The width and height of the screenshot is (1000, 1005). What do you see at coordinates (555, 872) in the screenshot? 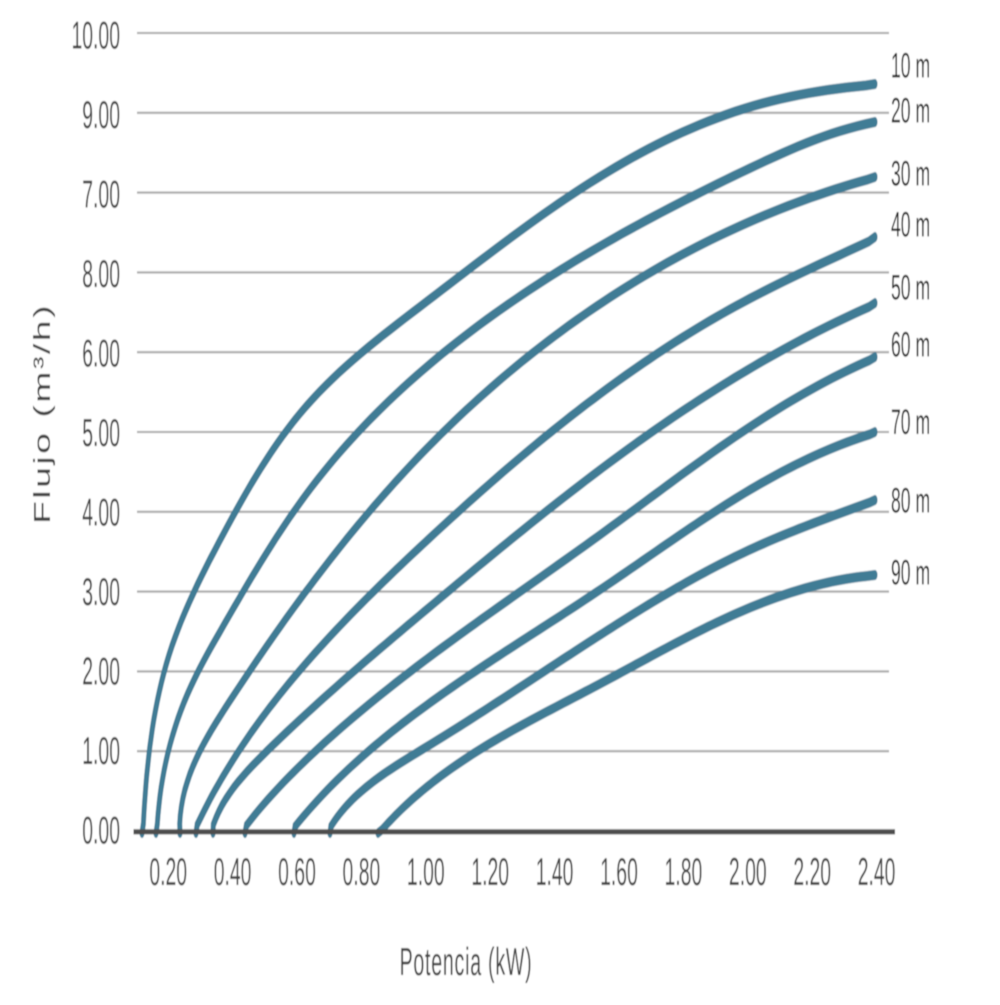
I see `svg-text: 1.40` at bounding box center [555, 872].